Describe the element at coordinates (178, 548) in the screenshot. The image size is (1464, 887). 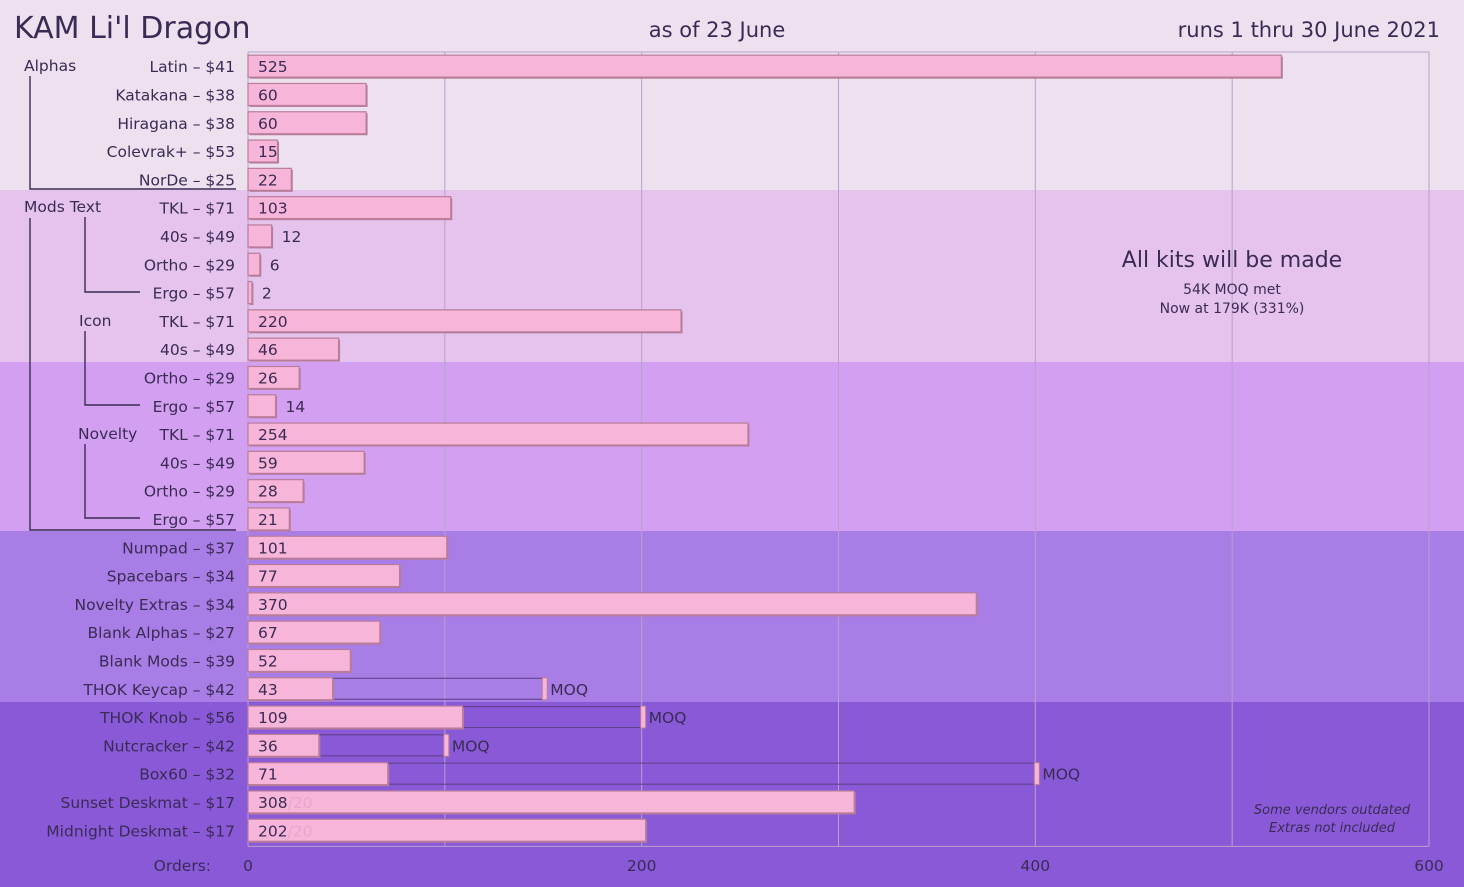
I see `category-label: Numpad – $37` at that location.